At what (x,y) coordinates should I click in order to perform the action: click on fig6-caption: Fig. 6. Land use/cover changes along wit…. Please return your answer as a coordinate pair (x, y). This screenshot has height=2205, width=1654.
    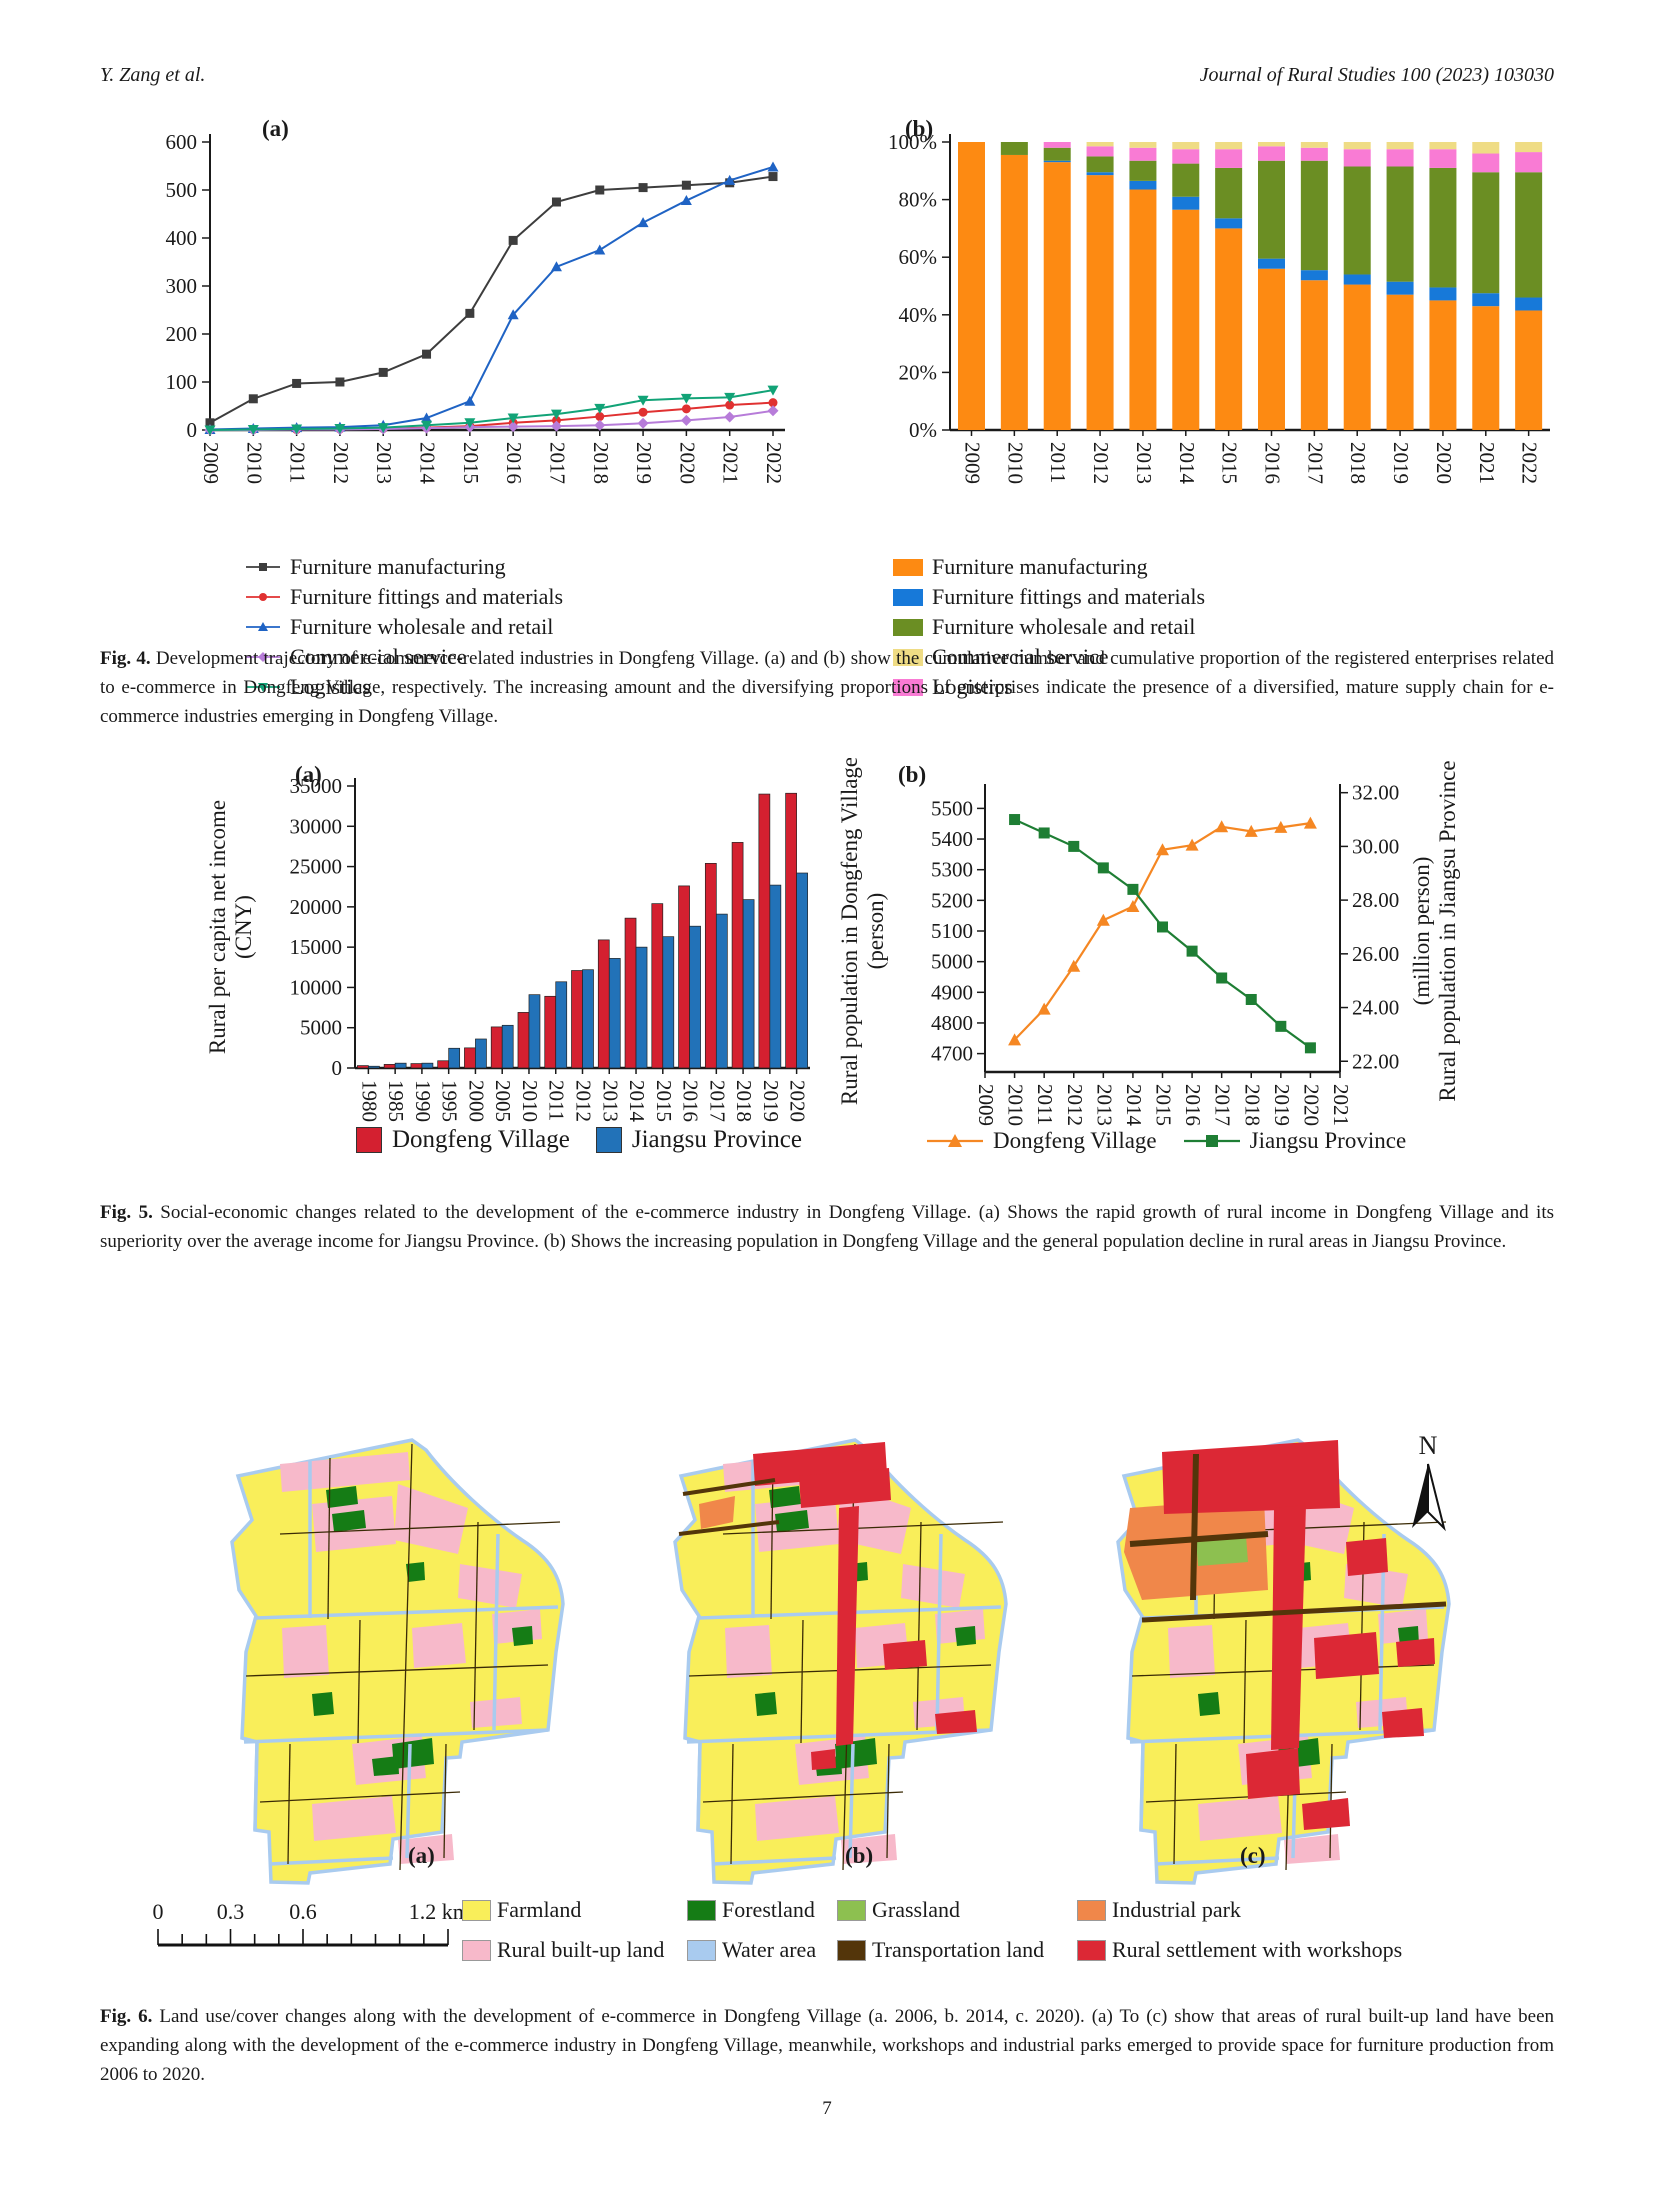
    Looking at the image, I should click on (827, 2045).